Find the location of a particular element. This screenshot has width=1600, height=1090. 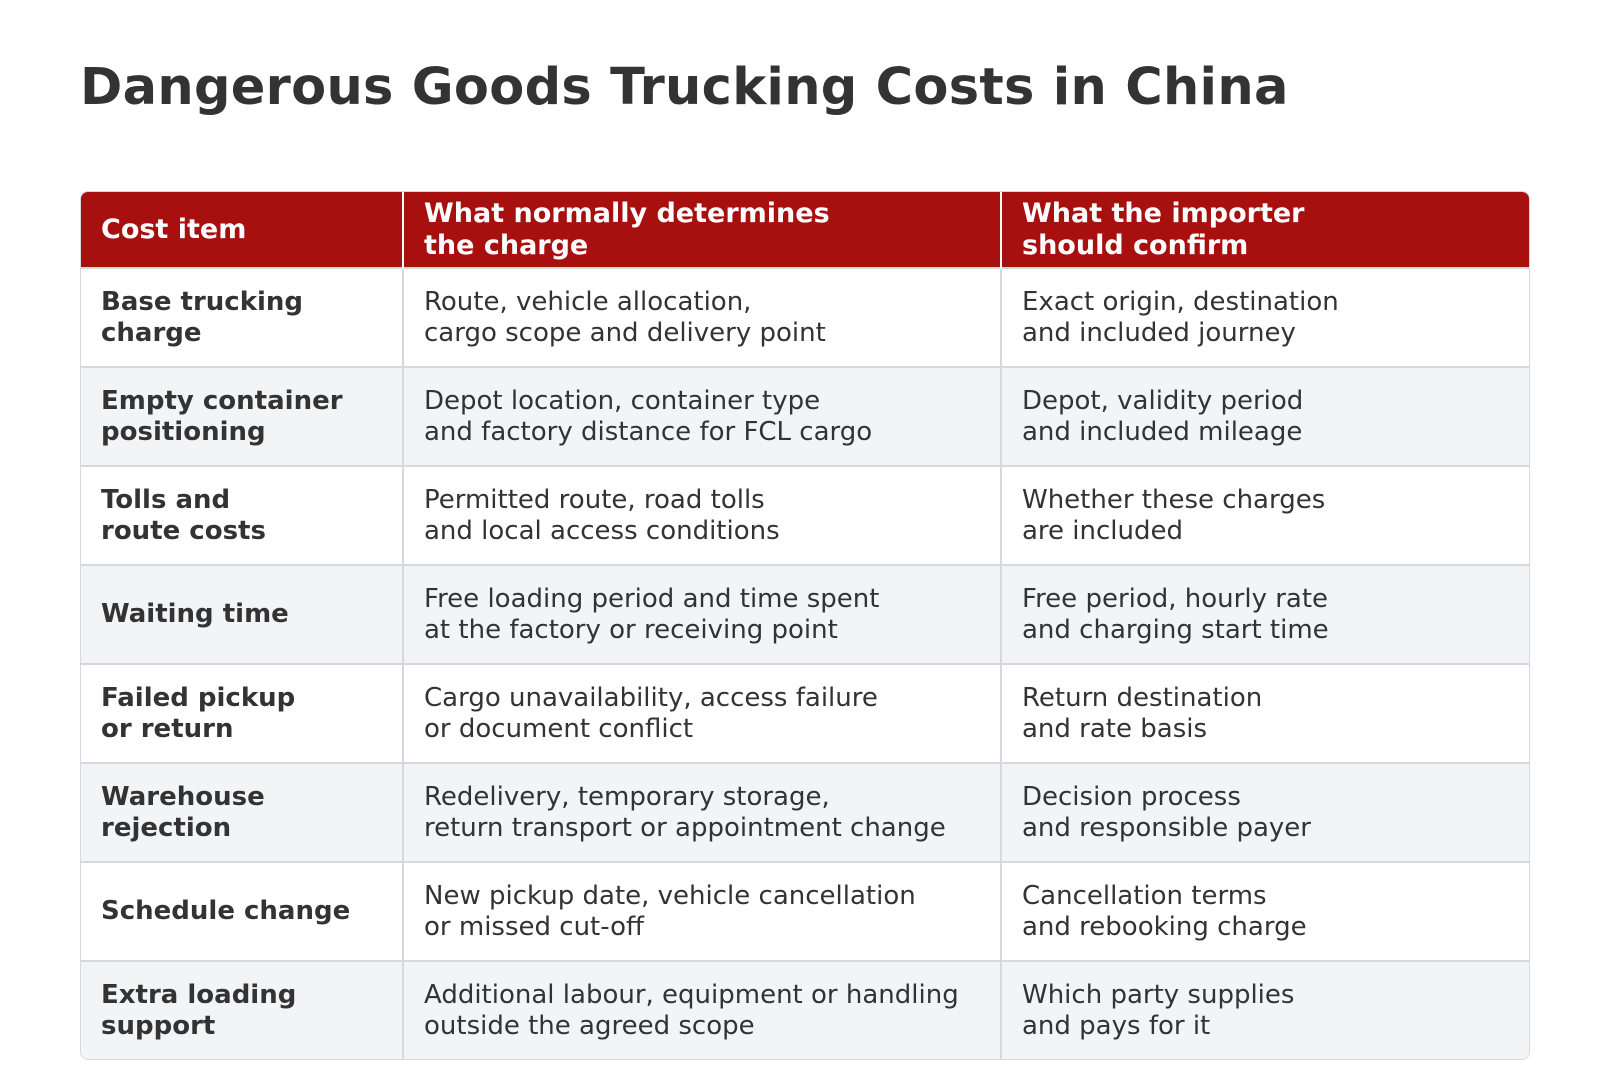

page-title: Dangerous Goods Trucking Costs in China is located at coordinates (684, 87).